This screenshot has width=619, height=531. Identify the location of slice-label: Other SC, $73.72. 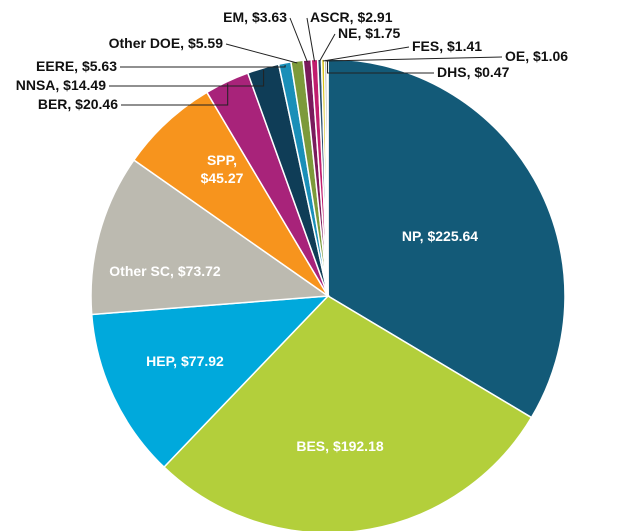
(165, 271).